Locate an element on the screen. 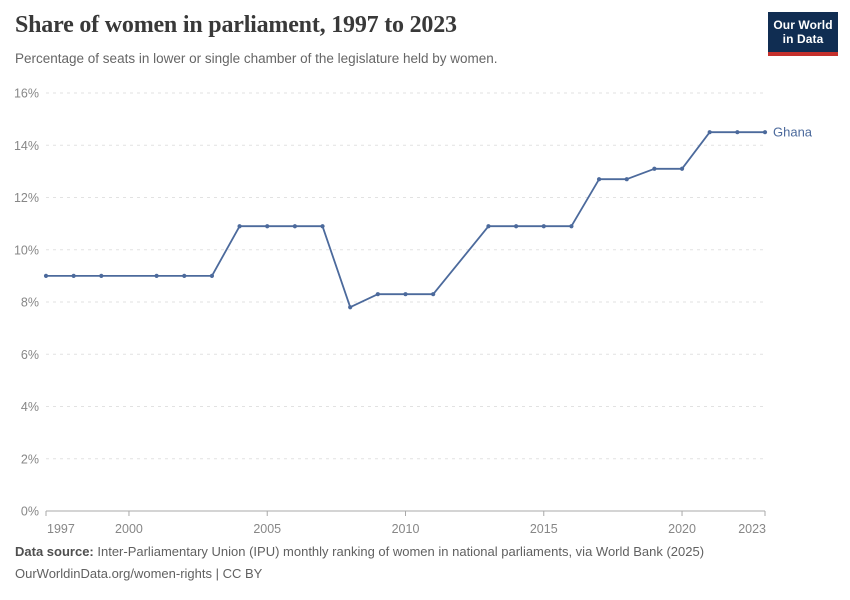 The height and width of the screenshot is (600, 850). x-axis-tick-label: 2005 is located at coordinates (267, 529).